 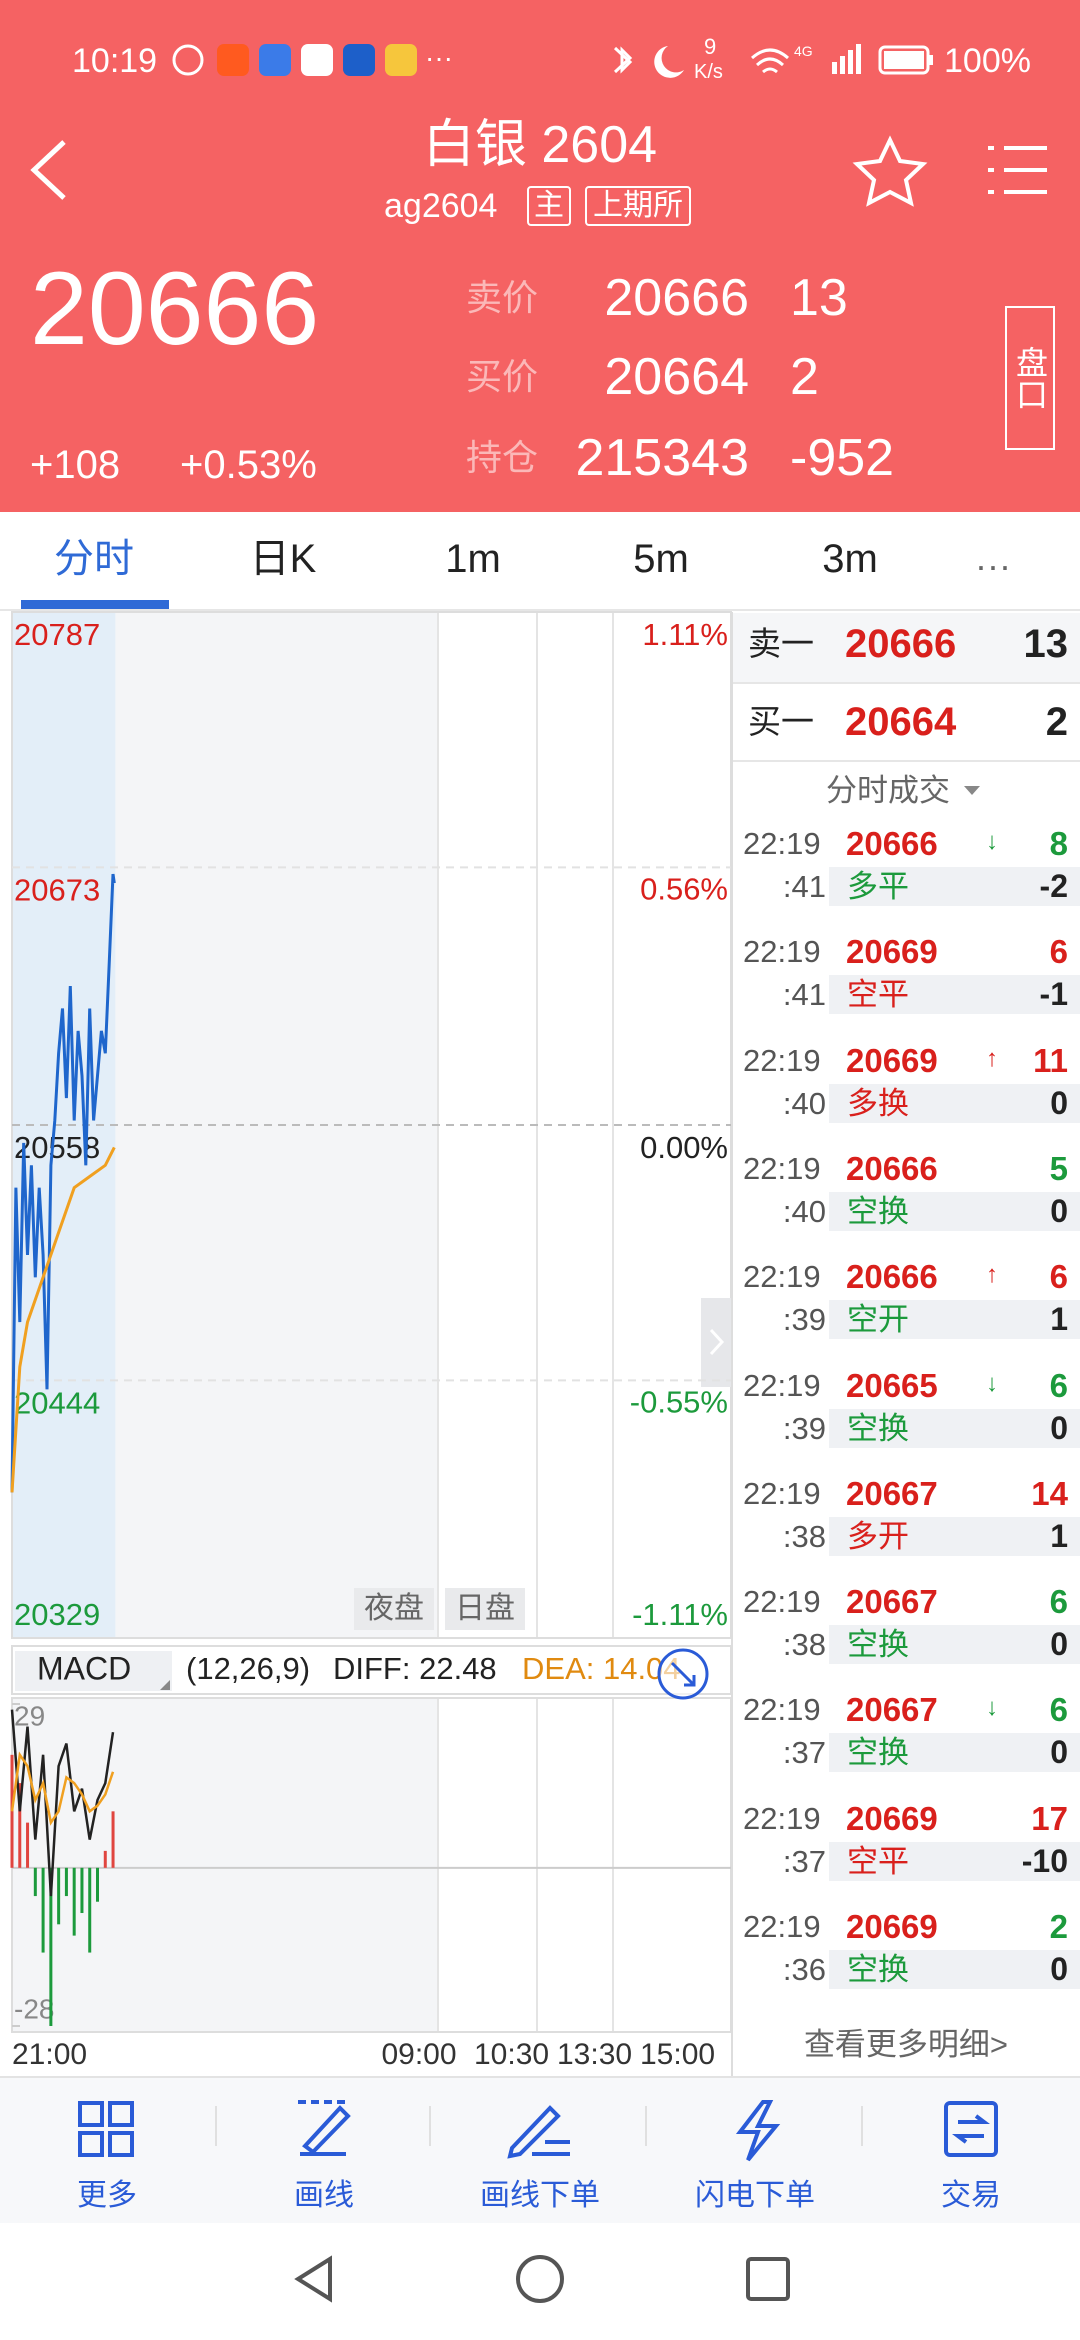 What do you see at coordinates (804, 1536) in the screenshot?
I see `trade-sec: :38` at bounding box center [804, 1536].